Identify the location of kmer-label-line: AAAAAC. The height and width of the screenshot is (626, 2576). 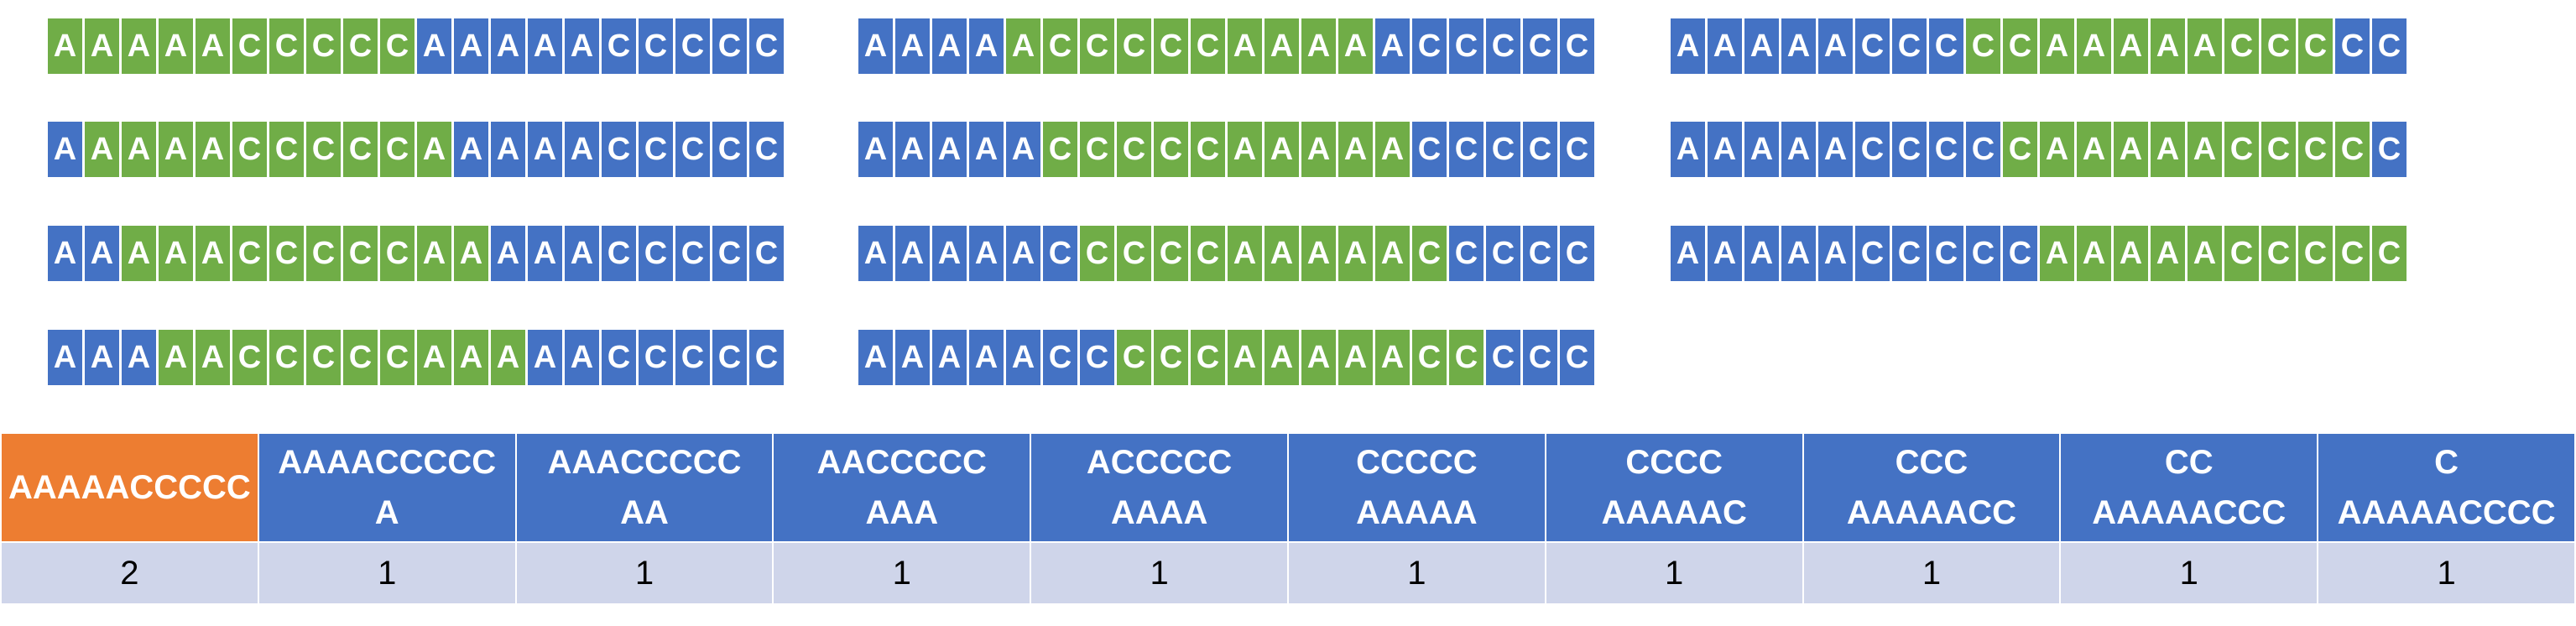
(1674, 512).